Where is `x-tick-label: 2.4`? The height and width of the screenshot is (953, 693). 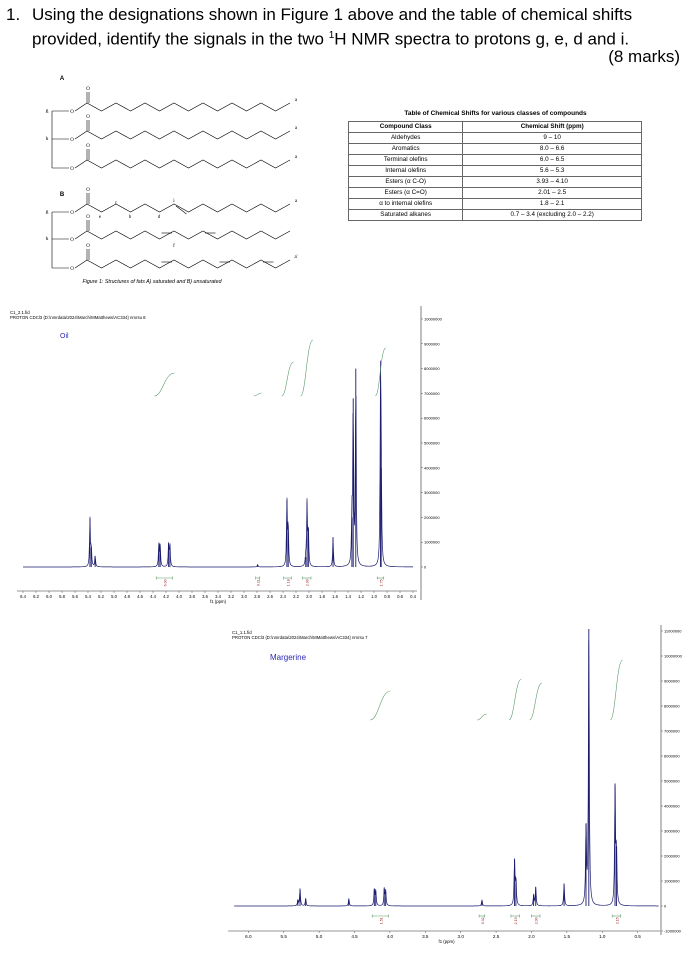 x-tick-label: 2.4 is located at coordinates (283, 596).